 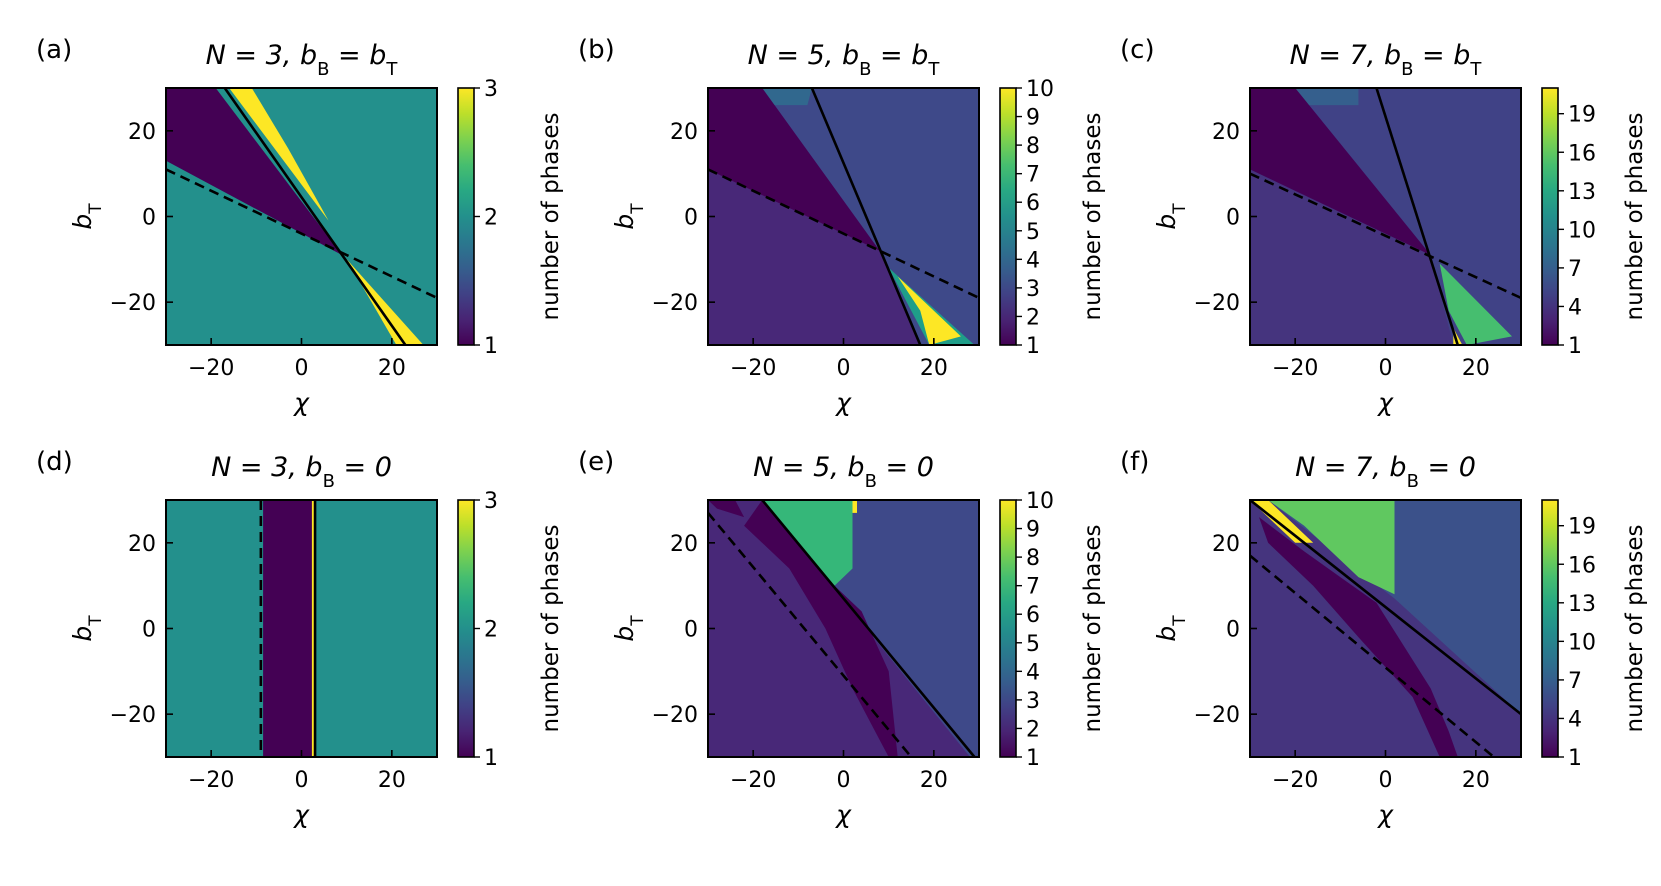 I want to click on colorbar-tick-label: 5, so click(x=1033, y=644).